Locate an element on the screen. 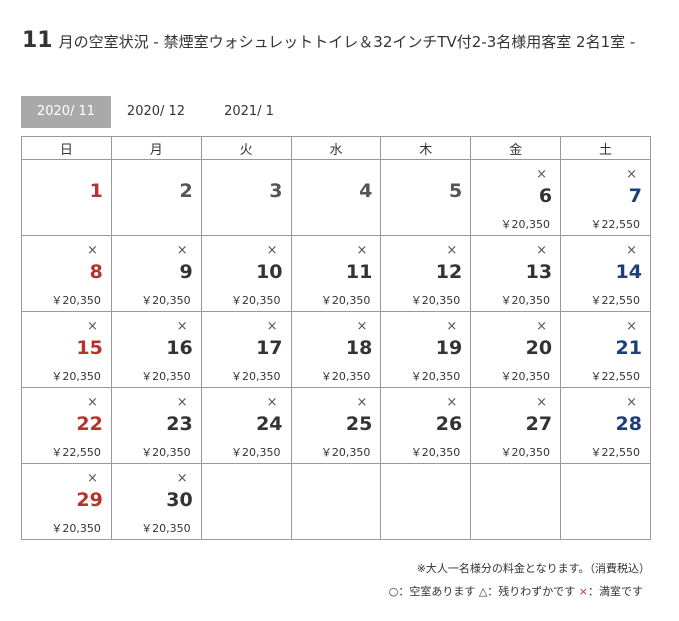 The height and width of the screenshot is (621, 679). availability-legend: ○：空室あります △：残りわずかです ×：満室です is located at coordinates (516, 591).